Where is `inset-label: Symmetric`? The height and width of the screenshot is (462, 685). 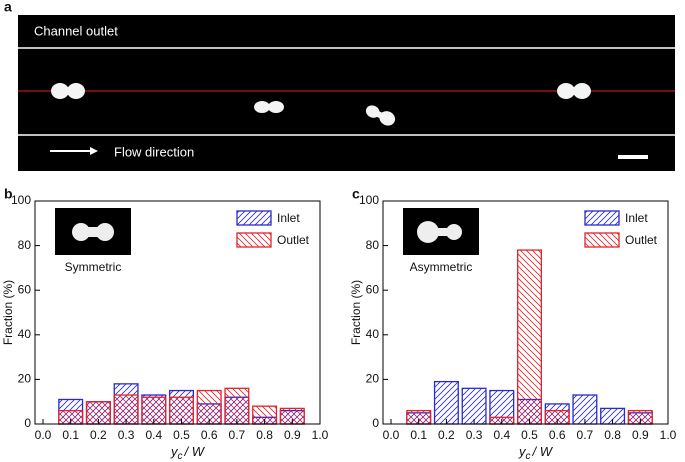
inset-label: Symmetric is located at coordinates (93, 267).